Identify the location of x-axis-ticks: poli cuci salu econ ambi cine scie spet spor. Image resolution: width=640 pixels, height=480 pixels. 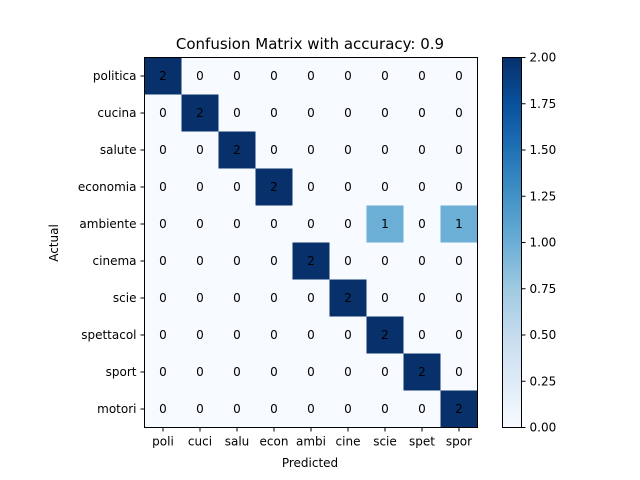
(312, 438).